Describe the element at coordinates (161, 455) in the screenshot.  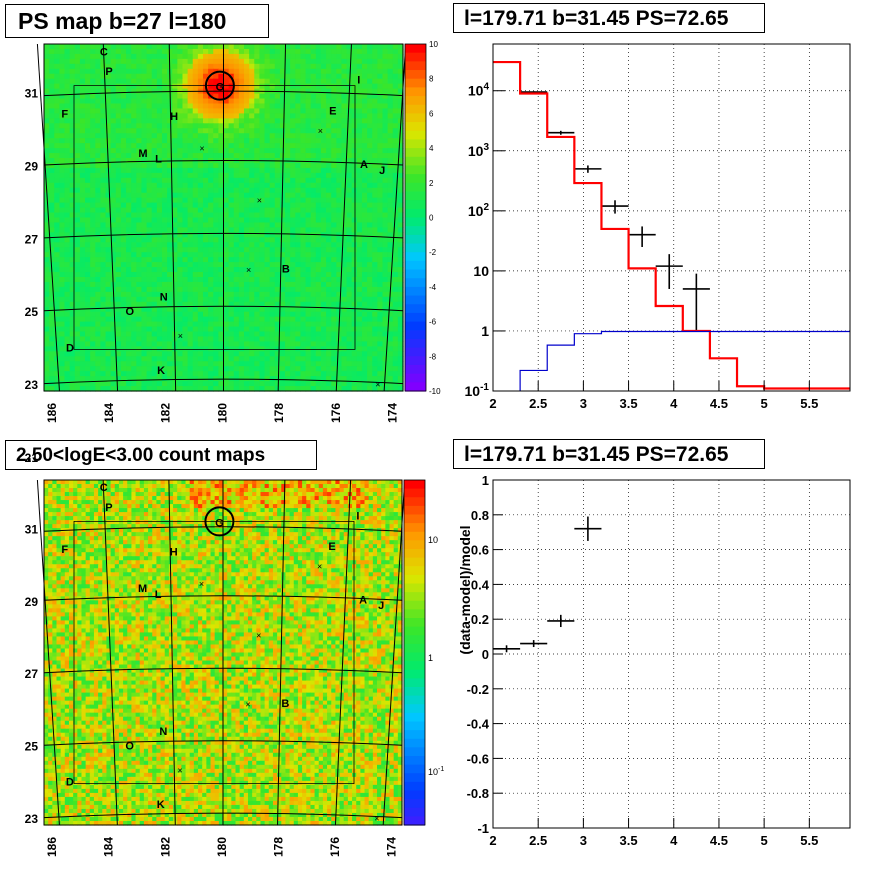
I see `panel3-title: 2.50<logE<3.00 count maps` at that location.